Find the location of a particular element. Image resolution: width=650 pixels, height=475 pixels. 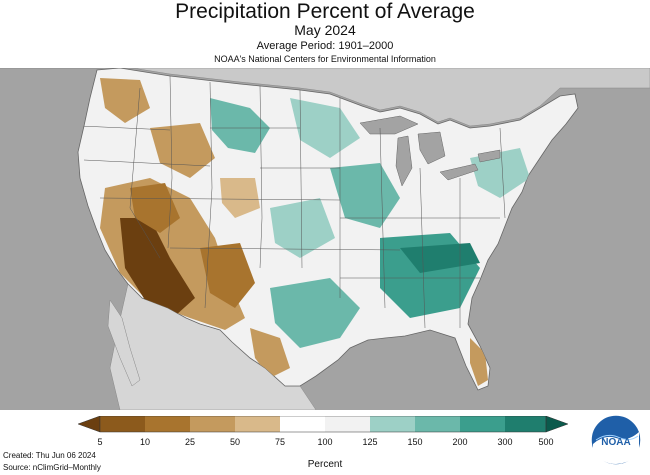

legend-tick: 300 is located at coordinates (505, 442).